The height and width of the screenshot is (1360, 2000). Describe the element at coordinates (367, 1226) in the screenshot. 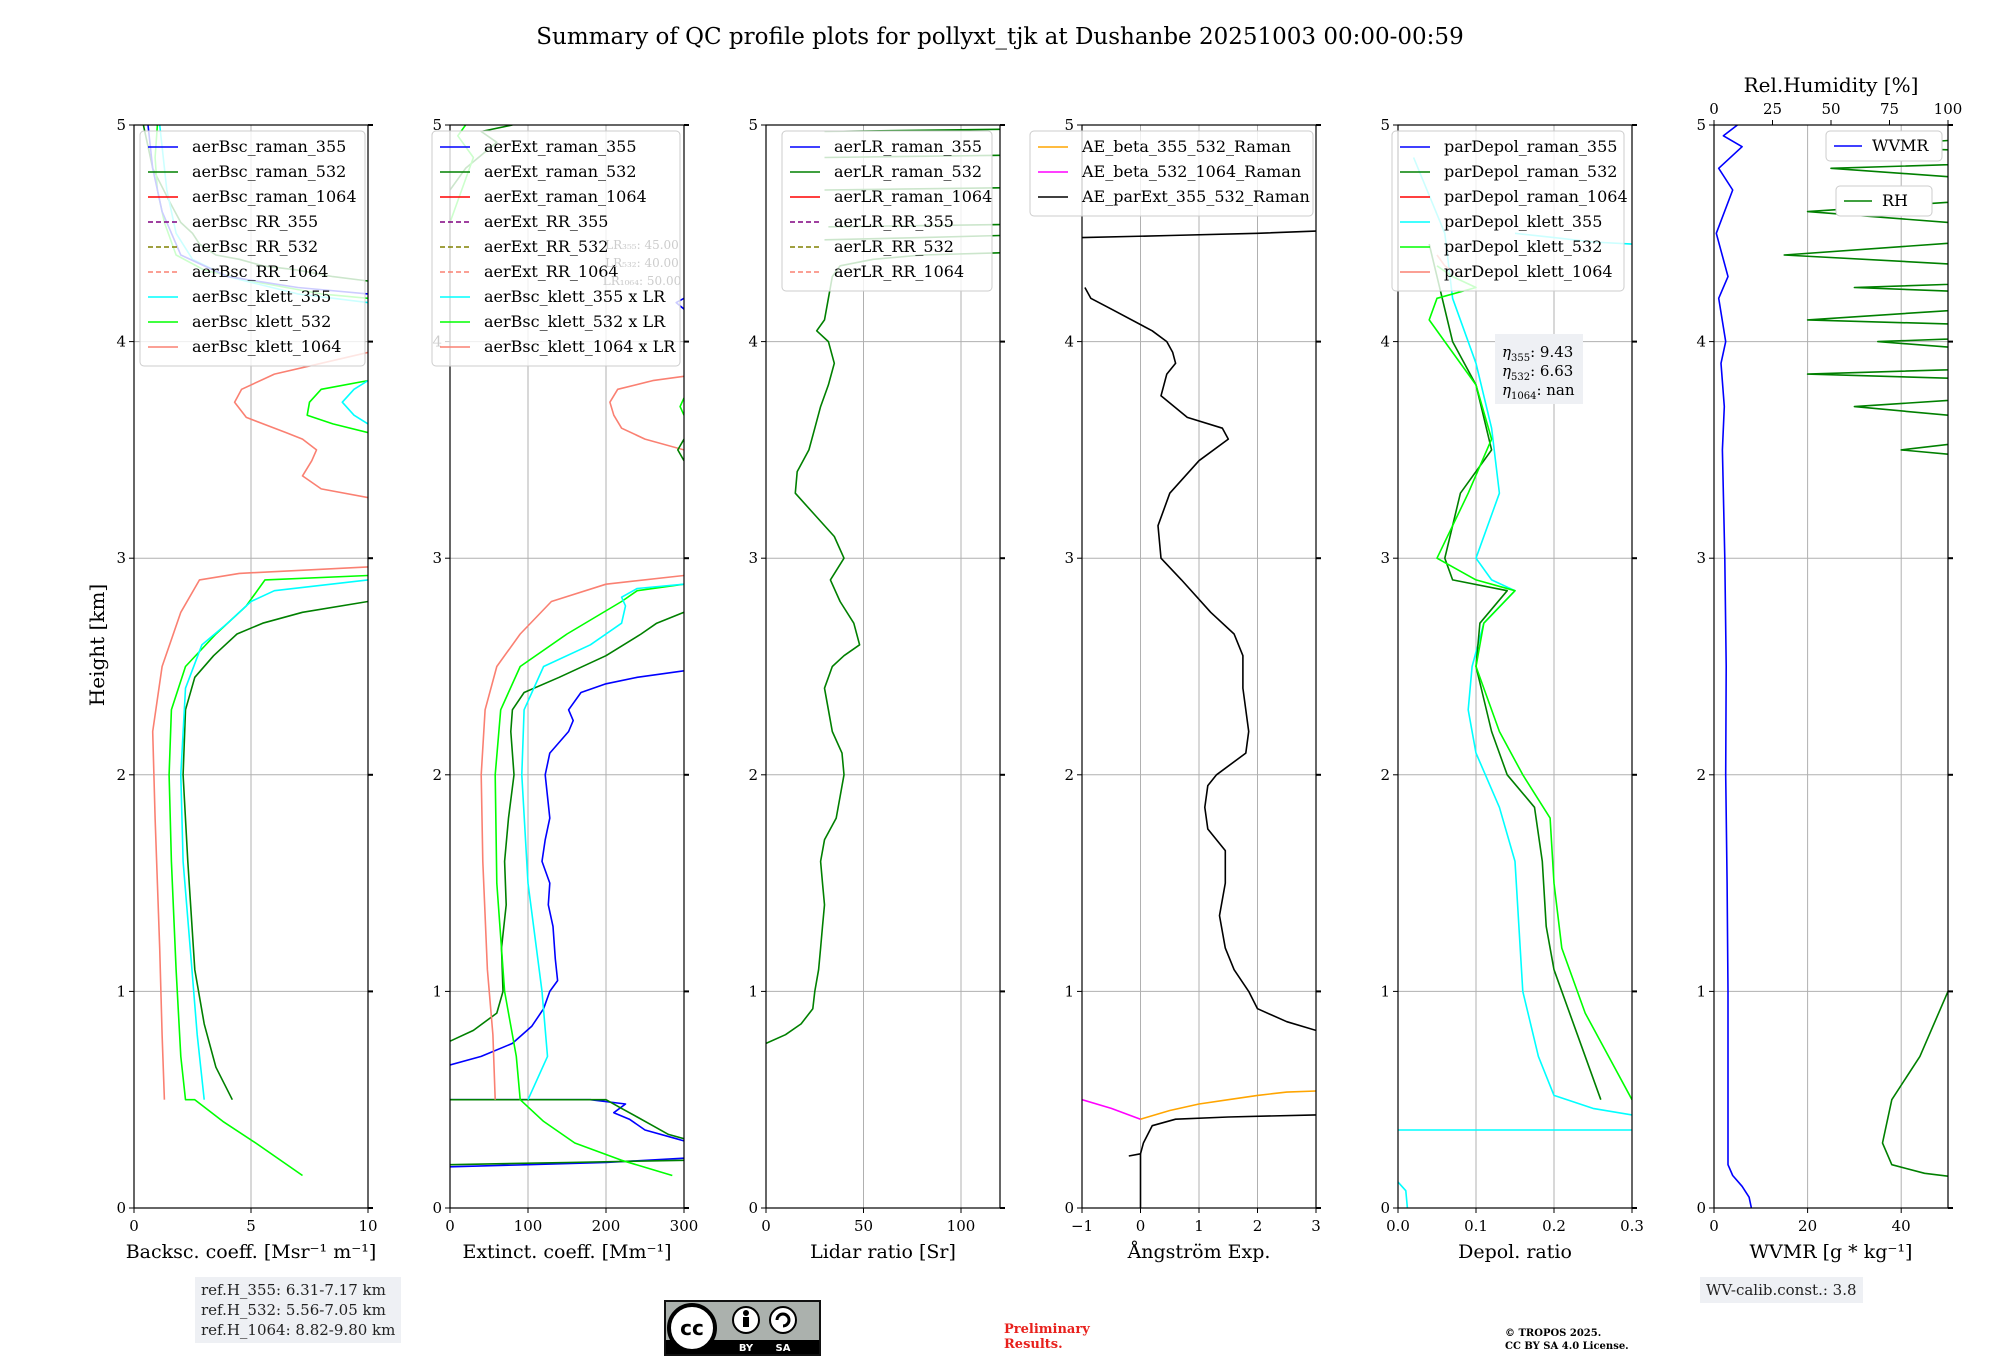

I see `x-tick-label: 10` at that location.